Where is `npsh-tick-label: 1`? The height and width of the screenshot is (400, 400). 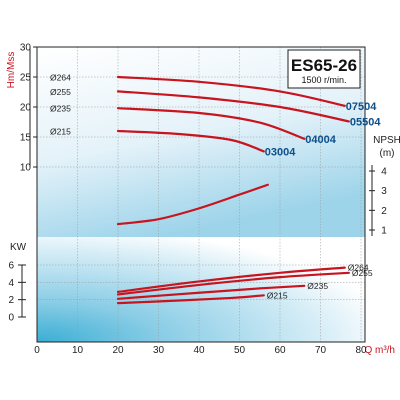 npsh-tick-label: 1 is located at coordinates (384, 231).